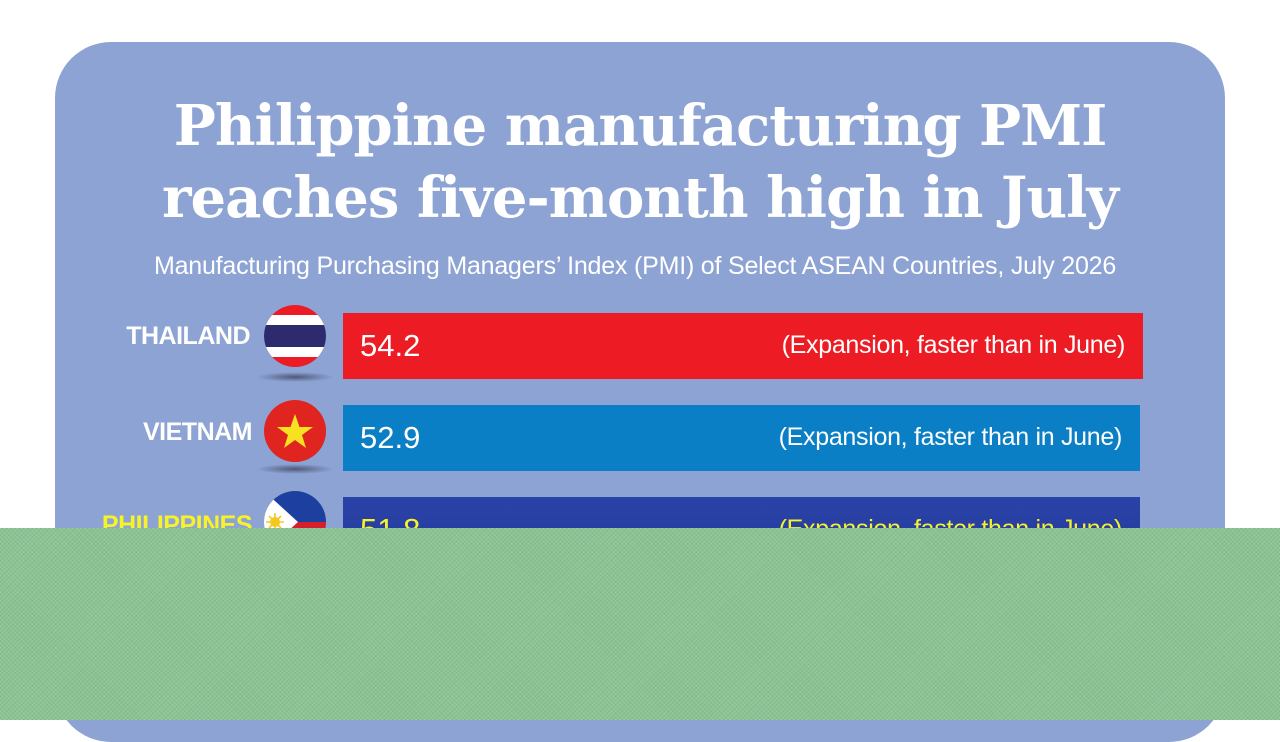 Image resolution: width=1280 pixels, height=742 pixels. What do you see at coordinates (390, 437) in the screenshot?
I see `bar-value-vietnam: 52.9` at bounding box center [390, 437].